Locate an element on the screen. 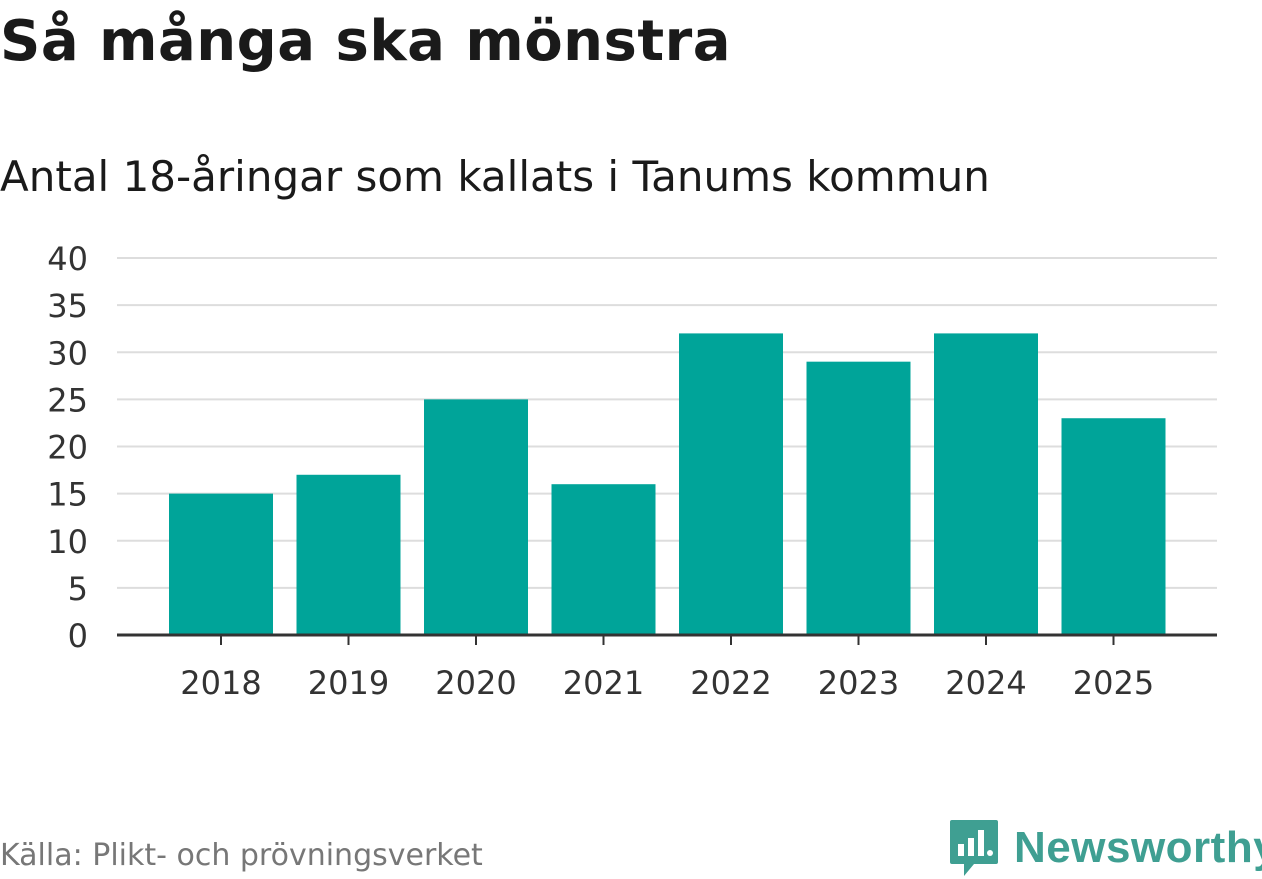 This screenshot has width=1262, height=879. bar-2019 is located at coordinates (348, 554).